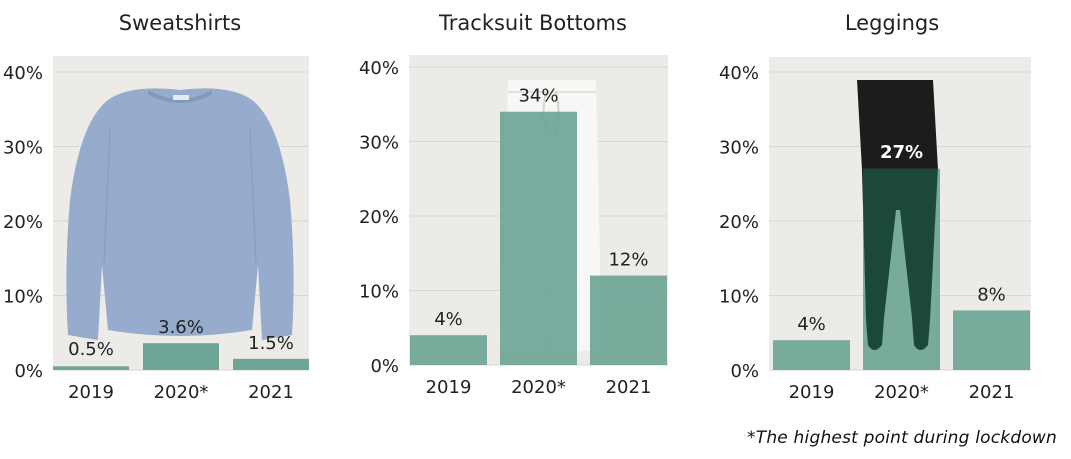 The height and width of the screenshot is (459, 1071). What do you see at coordinates (107, 197) in the screenshot?
I see `sweatshirt-seam-left` at bounding box center [107, 197].